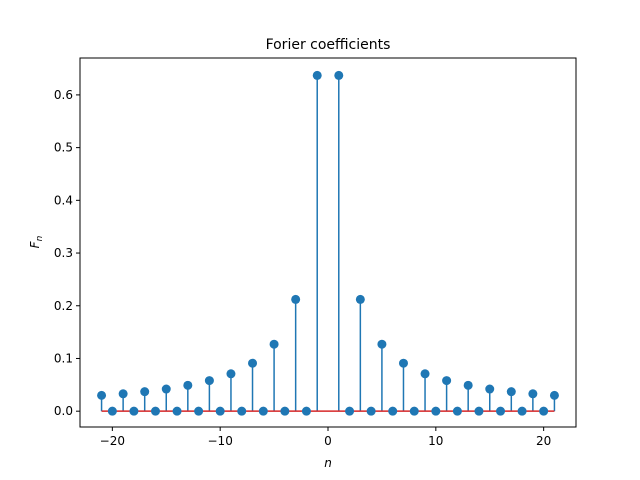 The height and width of the screenshot is (480, 640). Describe the element at coordinates (63, 148) in the screenshot. I see `y-tick-label: 0.5` at that location.